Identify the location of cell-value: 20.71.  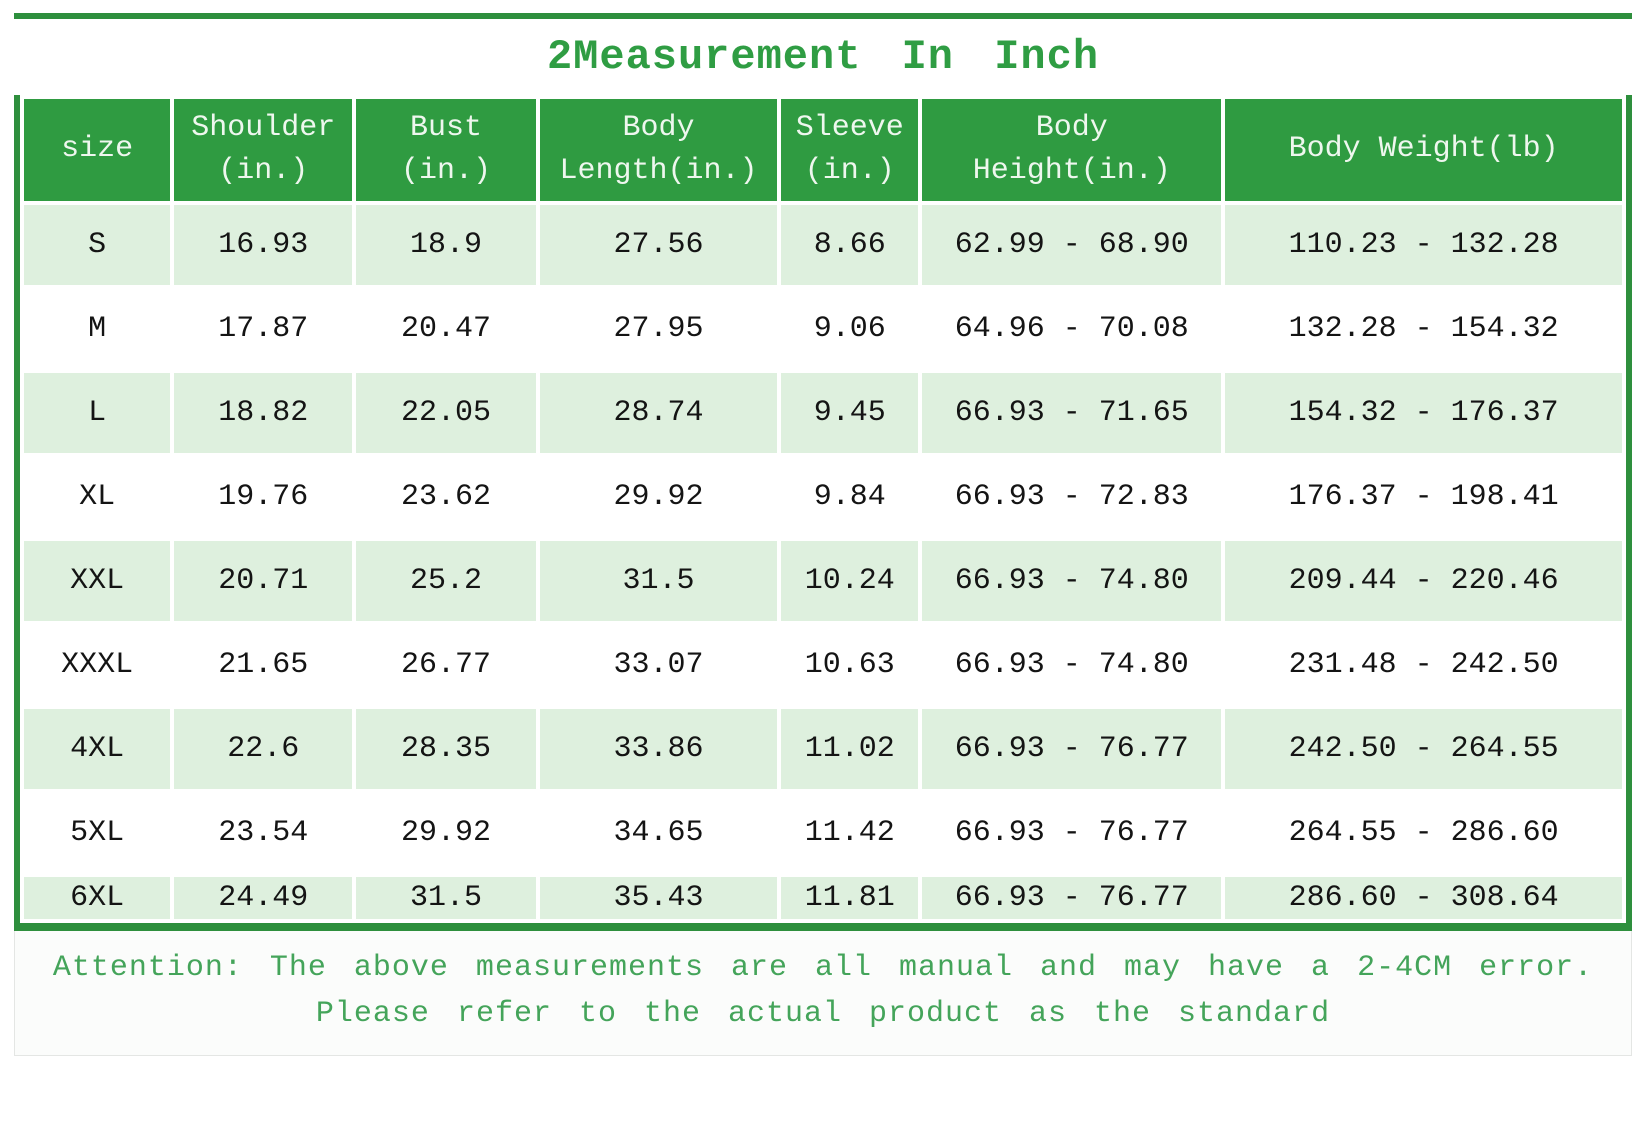
(263, 581).